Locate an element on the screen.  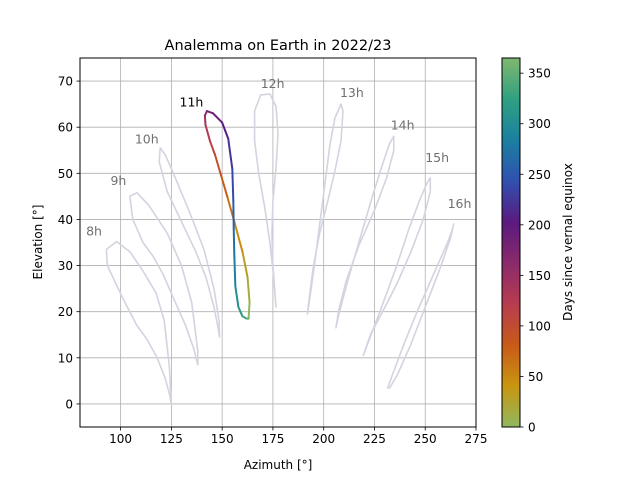
analemma-13h-line is located at coordinates (325, 209).